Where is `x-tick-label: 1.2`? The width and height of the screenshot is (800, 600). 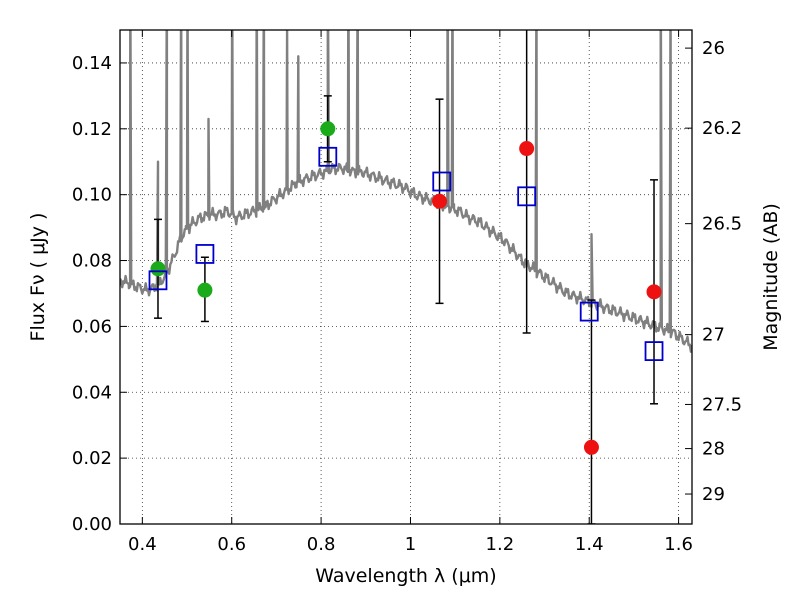 x-tick-label: 1.2 is located at coordinates (500, 544).